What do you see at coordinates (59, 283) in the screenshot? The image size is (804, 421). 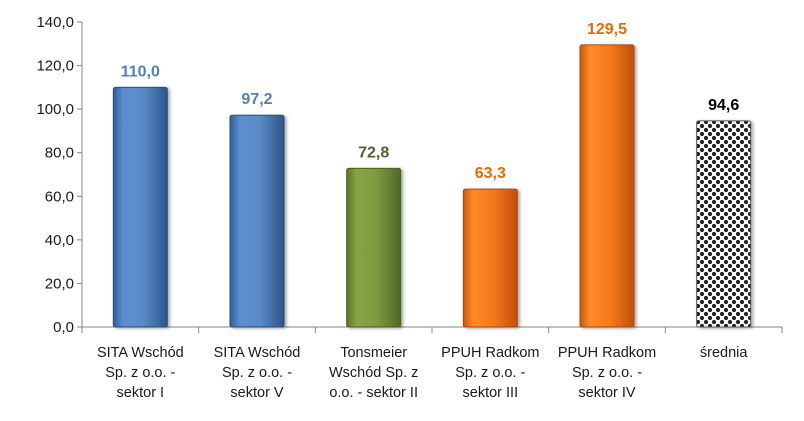 I see `y-tick-label: 20,0` at bounding box center [59, 283].